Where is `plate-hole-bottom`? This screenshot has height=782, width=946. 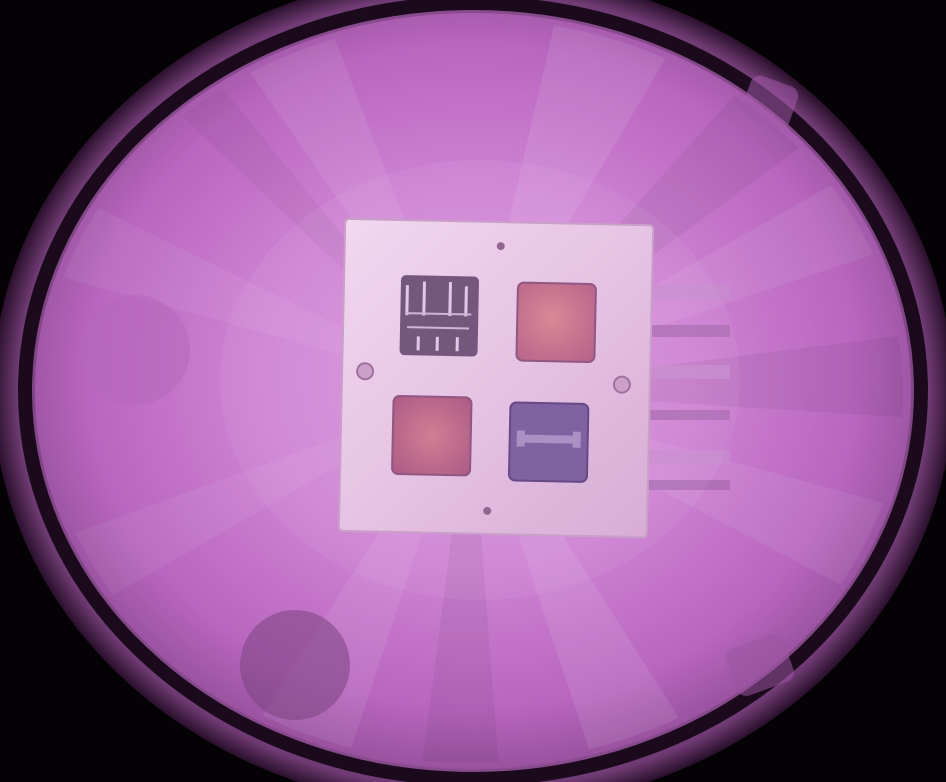 plate-hole-bottom is located at coordinates (487, 510).